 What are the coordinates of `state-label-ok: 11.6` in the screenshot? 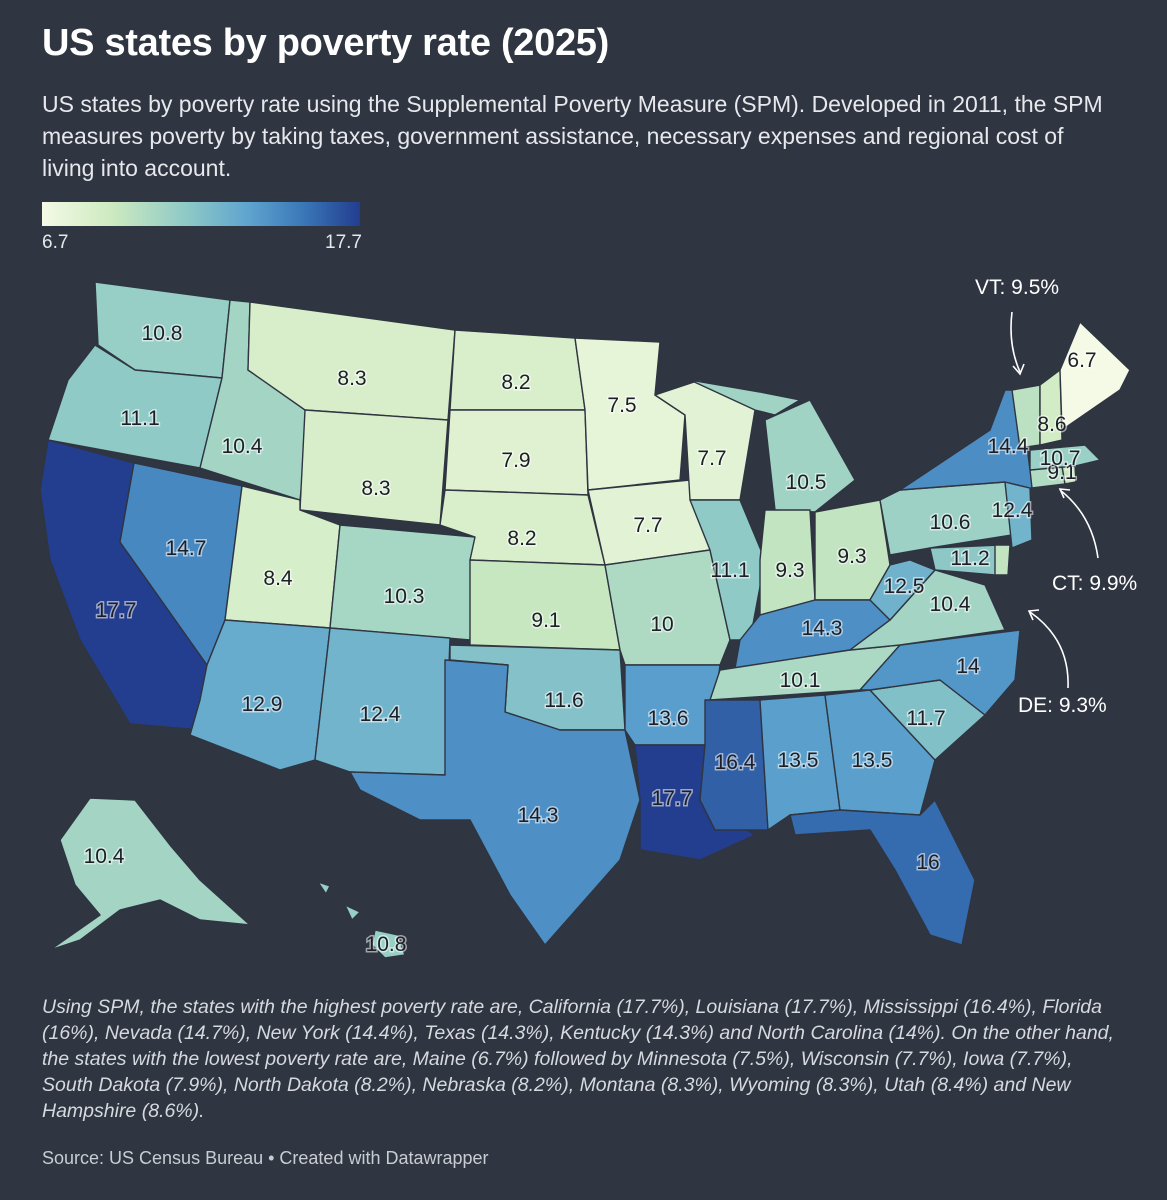 It's located at (563, 700).